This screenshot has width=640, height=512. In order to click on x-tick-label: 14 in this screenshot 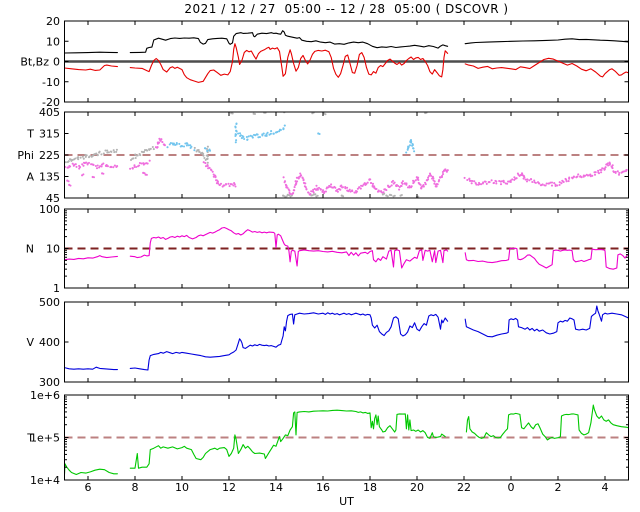, I will do `click(276, 487)`.